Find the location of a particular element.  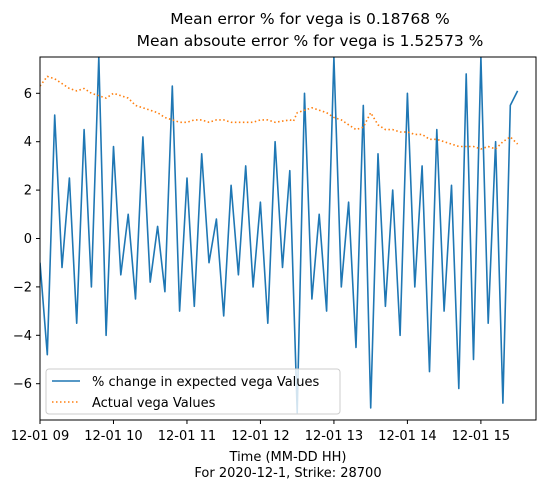

x-tick-label: 12-01 15 is located at coordinates (481, 436).